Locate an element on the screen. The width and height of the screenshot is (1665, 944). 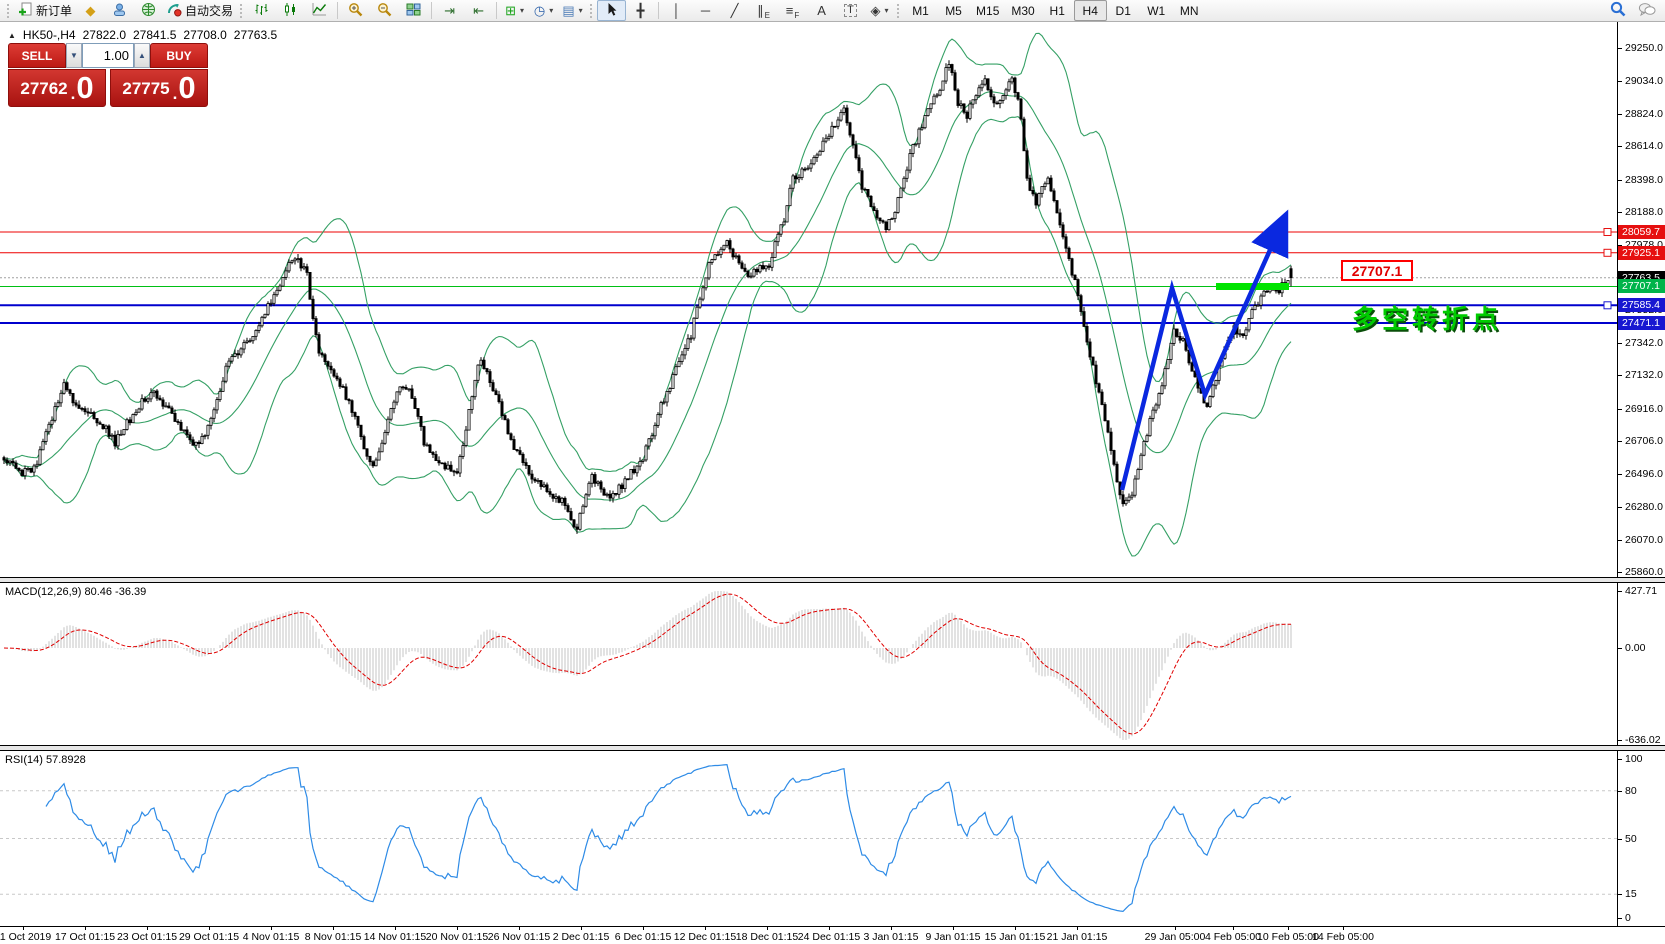
timeframe-m15: M15 is located at coordinates (987, 10).